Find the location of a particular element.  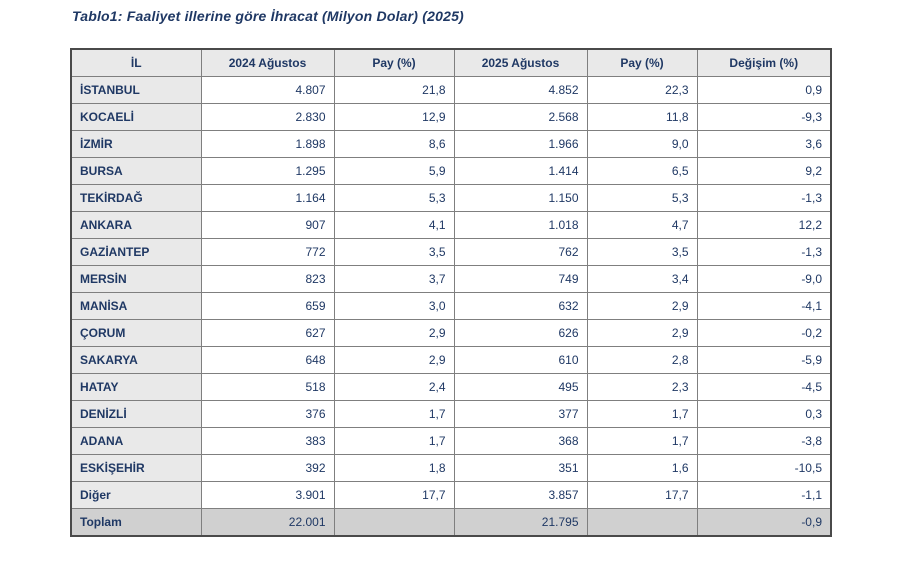

value-cell: 0,3 is located at coordinates (764, 414).